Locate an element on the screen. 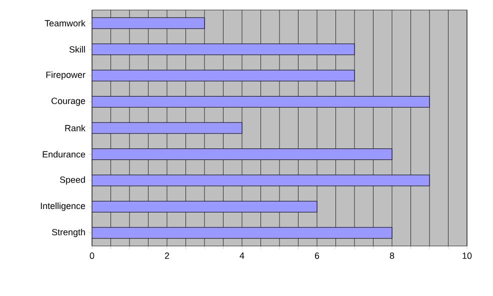 The height and width of the screenshot is (296, 493). y-tick-label: Intelligence is located at coordinates (63, 206).